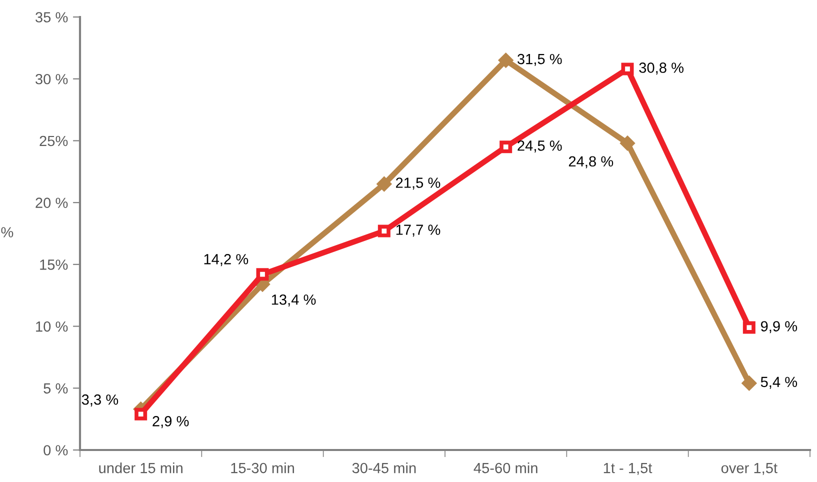  I want to click on x-tick-label: under 15 min, so click(140, 468).